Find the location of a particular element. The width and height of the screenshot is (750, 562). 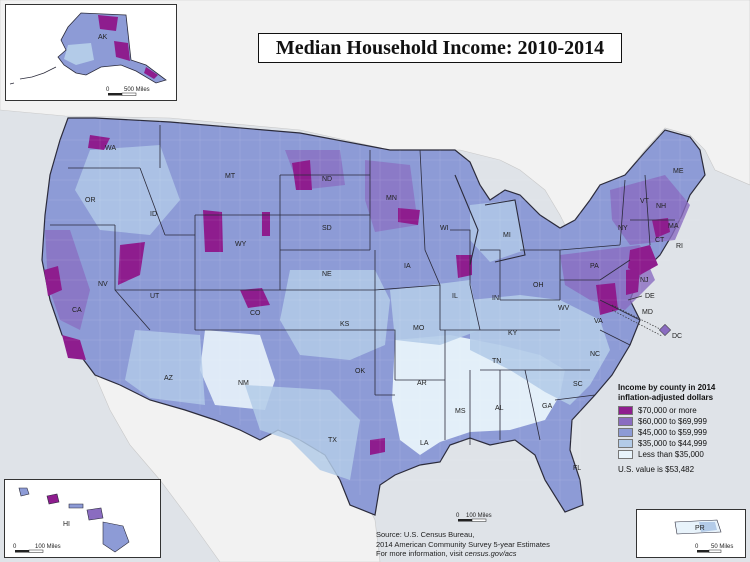

legend-item: $45,000 to $59,999 is located at coordinates (682, 432).